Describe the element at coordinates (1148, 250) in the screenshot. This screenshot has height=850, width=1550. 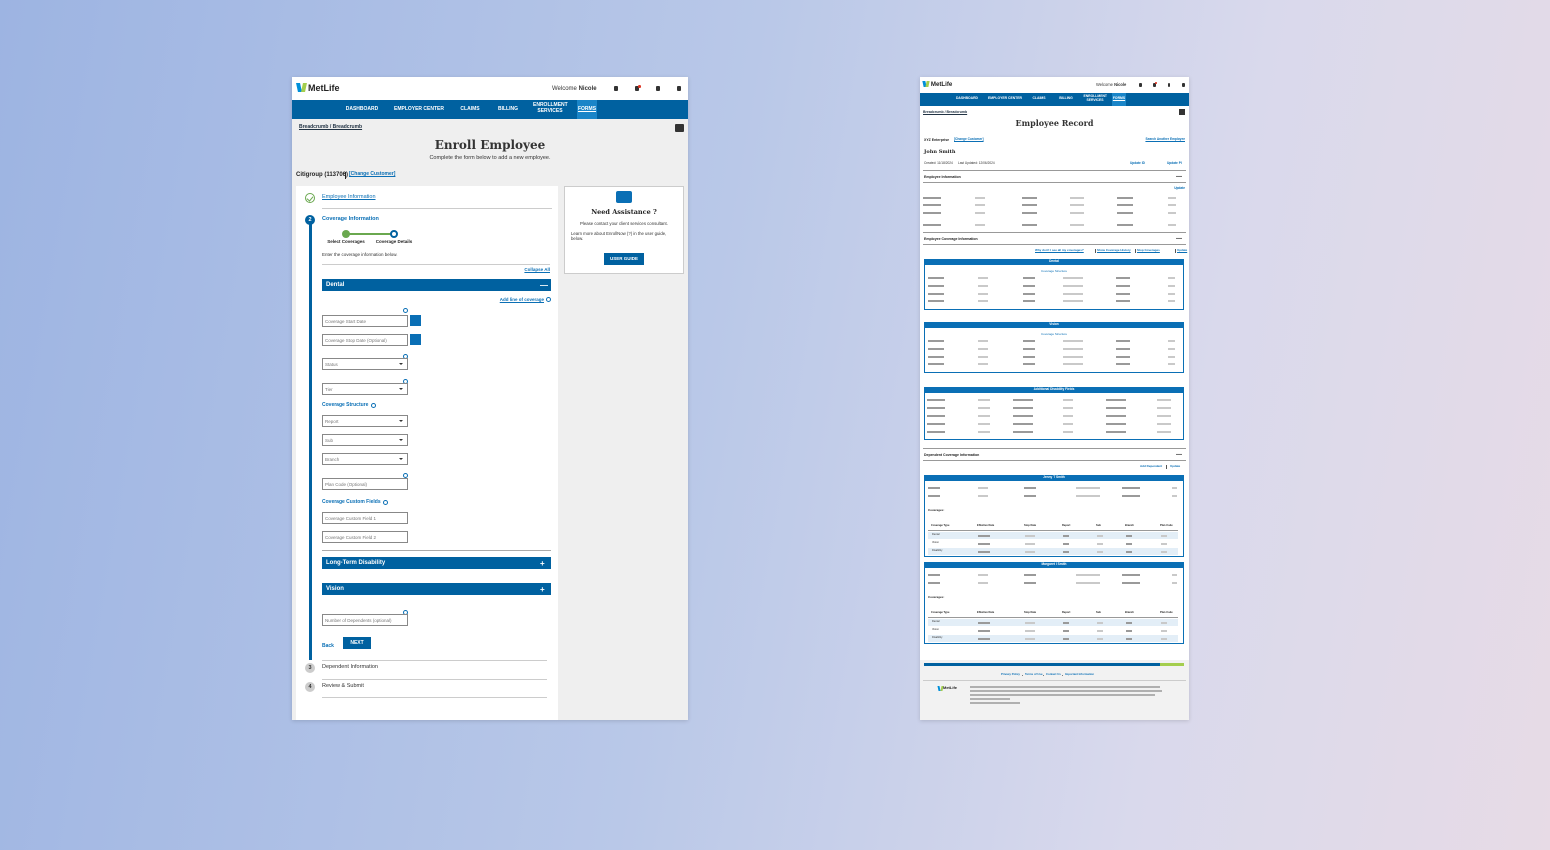
I see `coverage-link: Stop Coverages` at that location.